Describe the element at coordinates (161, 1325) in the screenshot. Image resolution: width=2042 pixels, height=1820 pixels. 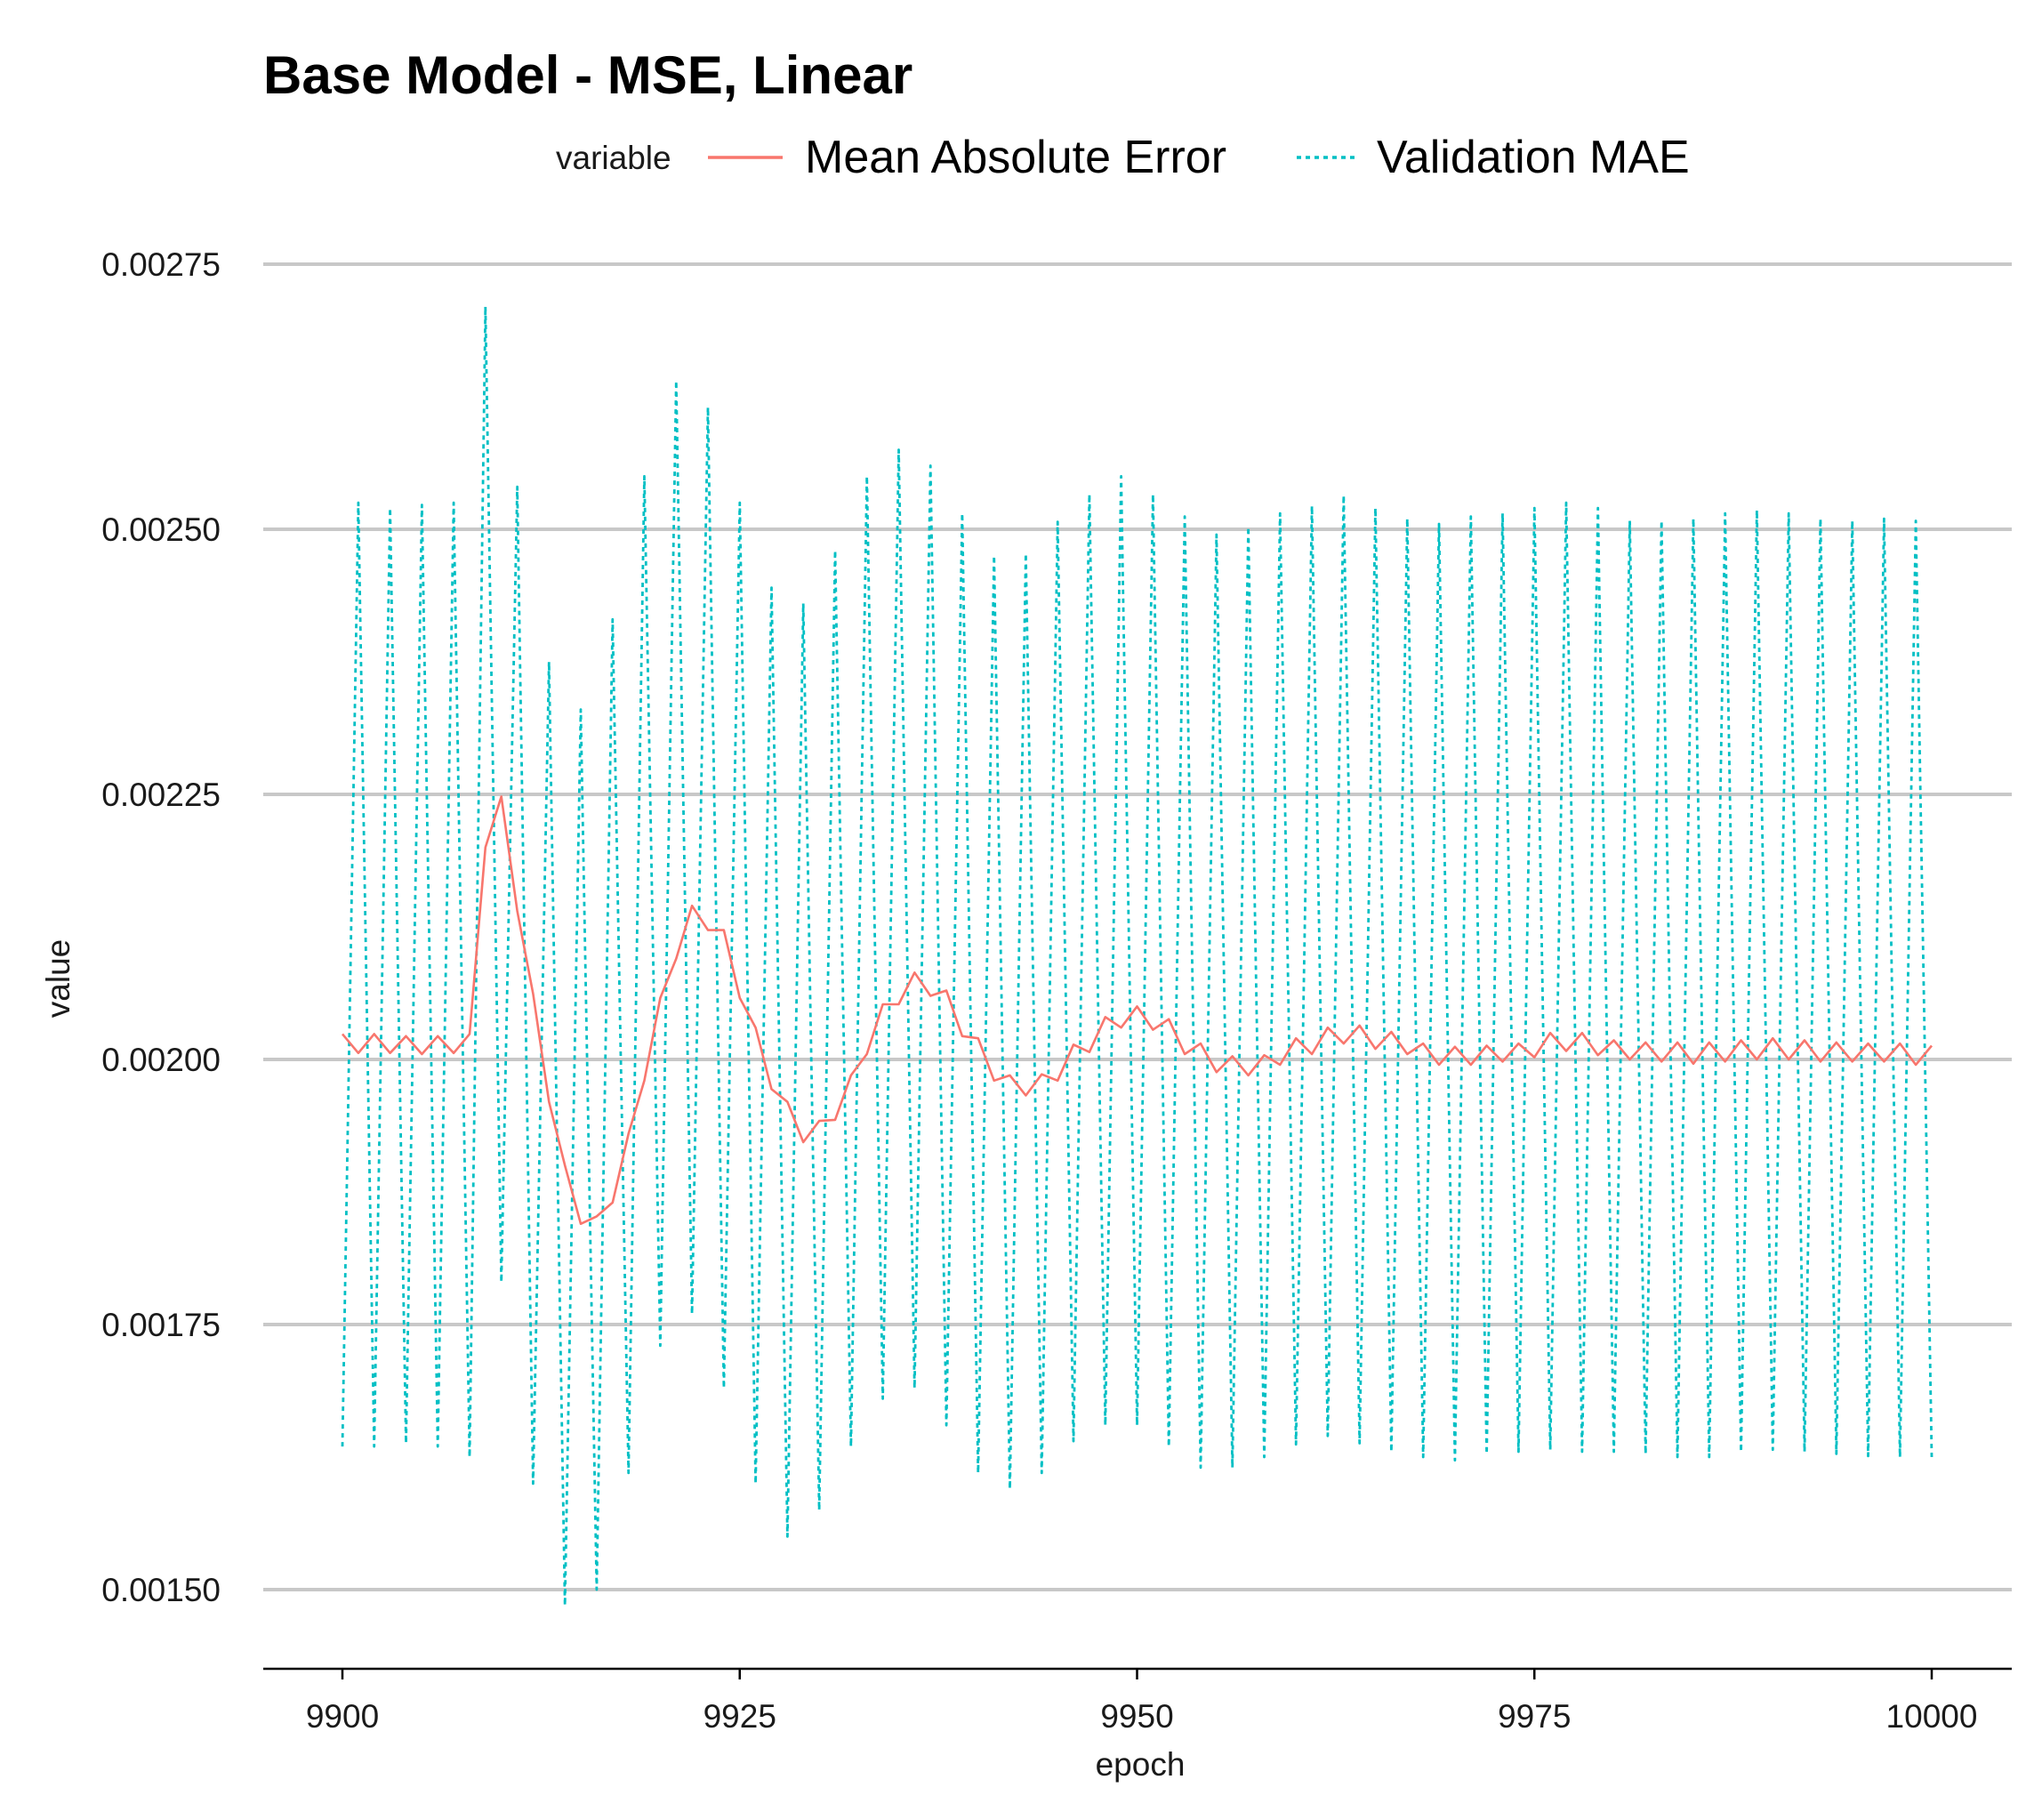
I see `y-tick-label: 0.00175` at that location.